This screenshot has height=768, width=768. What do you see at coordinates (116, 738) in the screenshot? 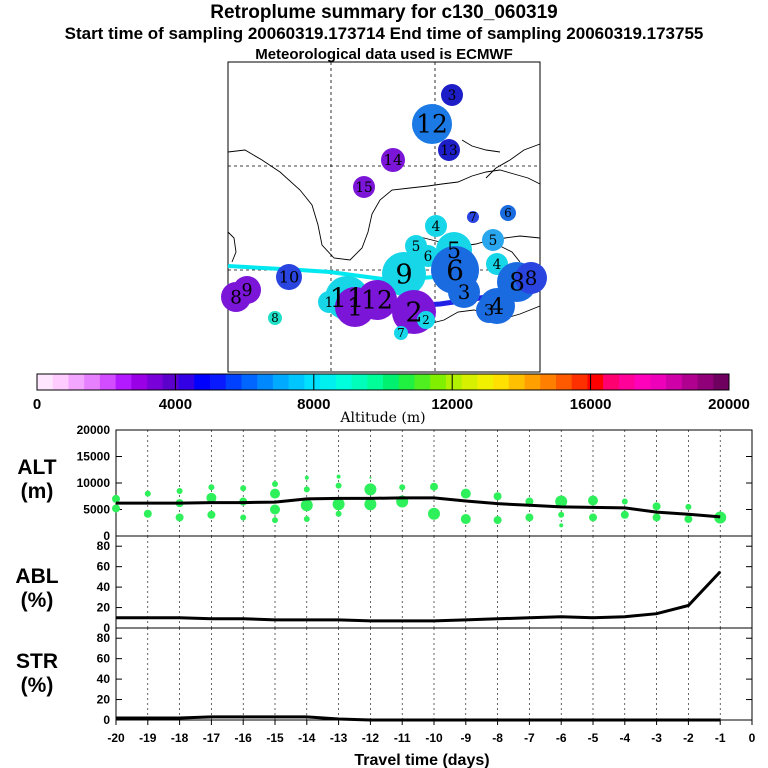
I see `x-tick-label: -20` at bounding box center [116, 738].